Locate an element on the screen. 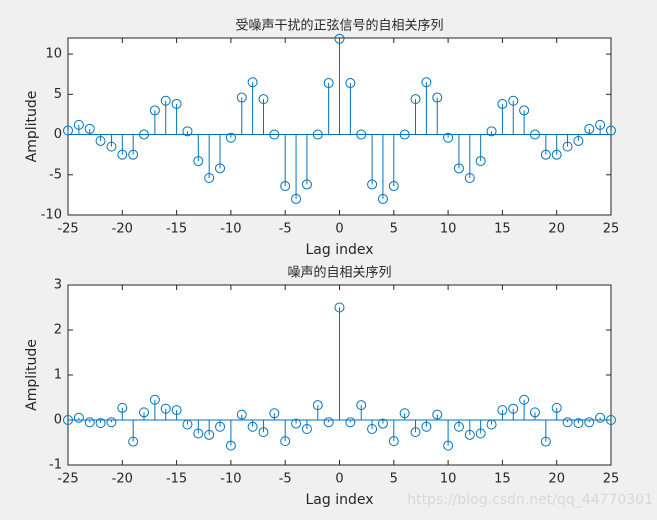 The height and width of the screenshot is (520, 657). chart-title: 噪声的自相关序列 is located at coordinates (339, 273).